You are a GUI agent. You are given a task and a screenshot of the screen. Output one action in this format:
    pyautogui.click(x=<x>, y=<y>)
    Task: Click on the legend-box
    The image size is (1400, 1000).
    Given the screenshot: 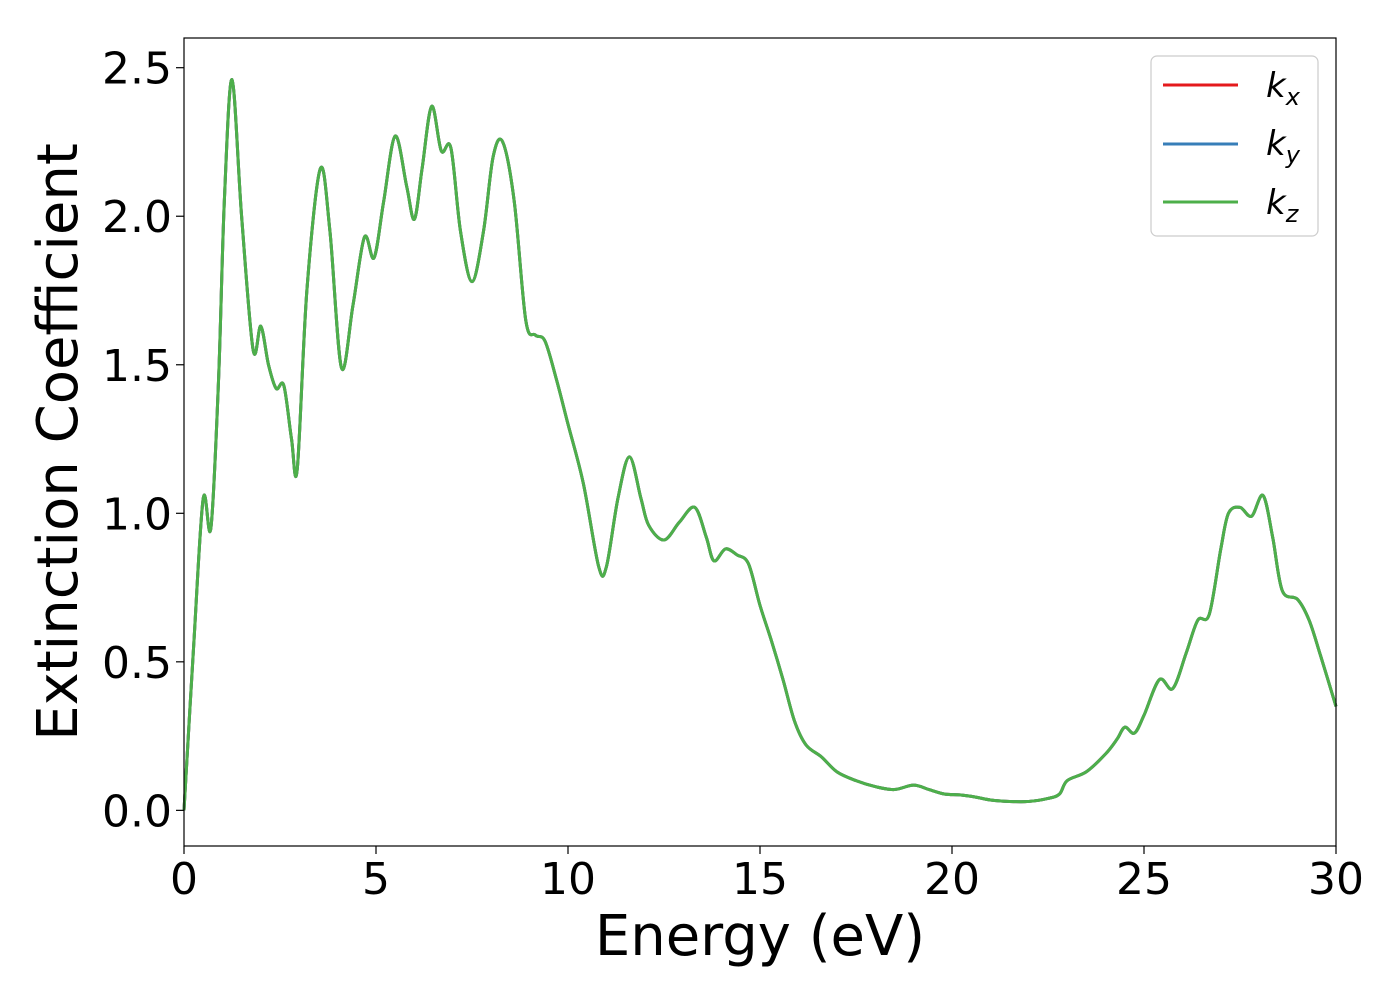 What is the action you would take?
    pyautogui.click(x=1234, y=146)
    